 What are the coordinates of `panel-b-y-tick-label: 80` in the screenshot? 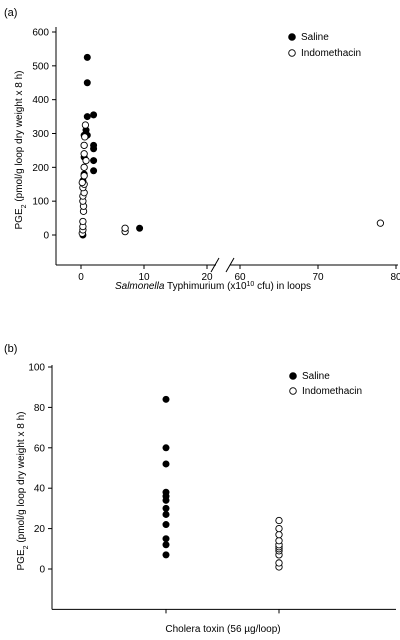 It's located at (40, 408).